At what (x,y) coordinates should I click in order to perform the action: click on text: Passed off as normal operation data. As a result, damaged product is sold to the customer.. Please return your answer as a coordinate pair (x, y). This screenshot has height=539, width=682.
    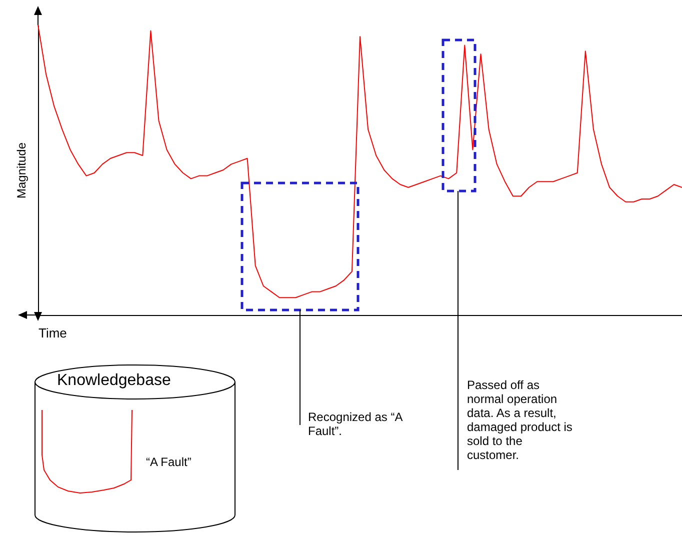
    Looking at the image, I should click on (520, 420).